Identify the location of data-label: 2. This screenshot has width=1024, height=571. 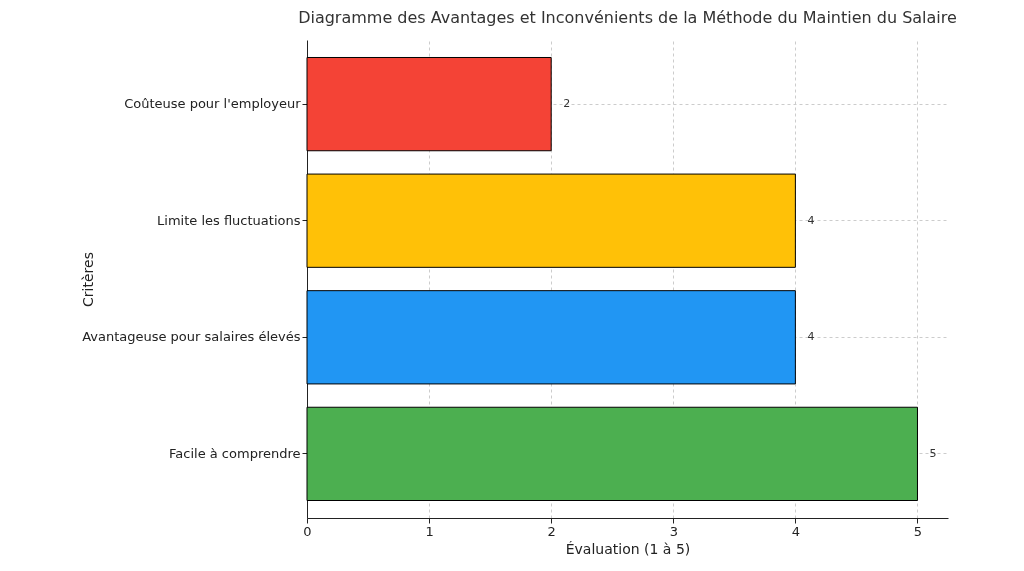
(567, 104).